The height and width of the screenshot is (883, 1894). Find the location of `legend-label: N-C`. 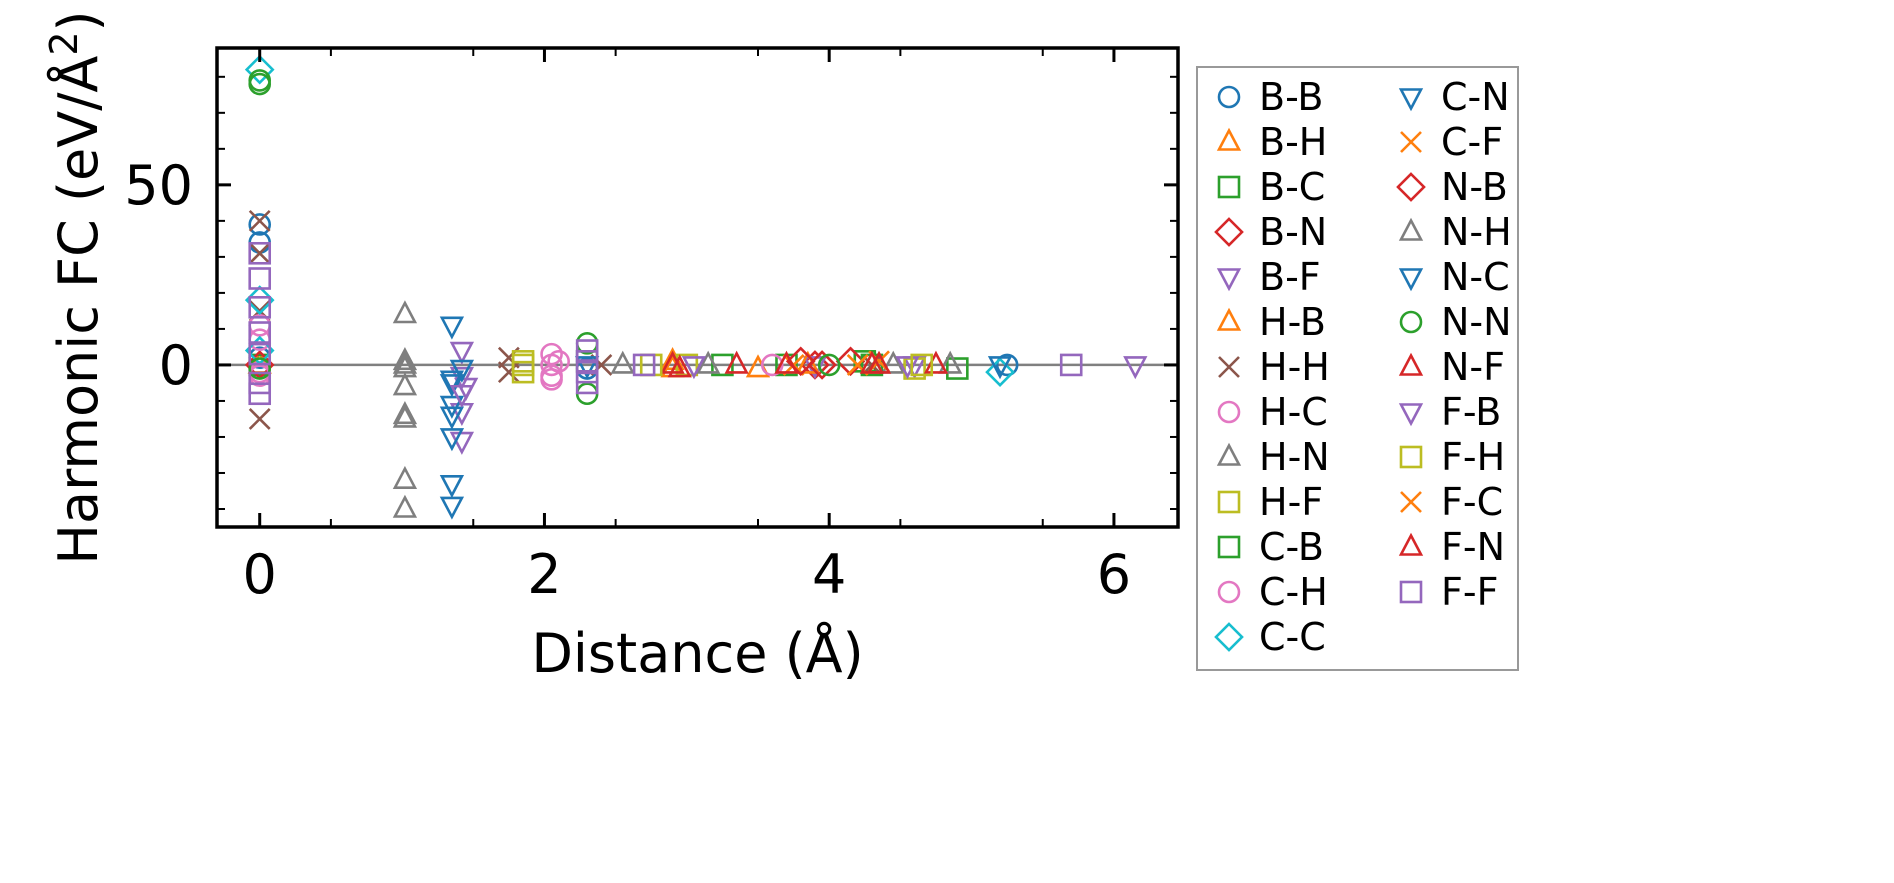

legend-label: N-C is located at coordinates (1475, 277).